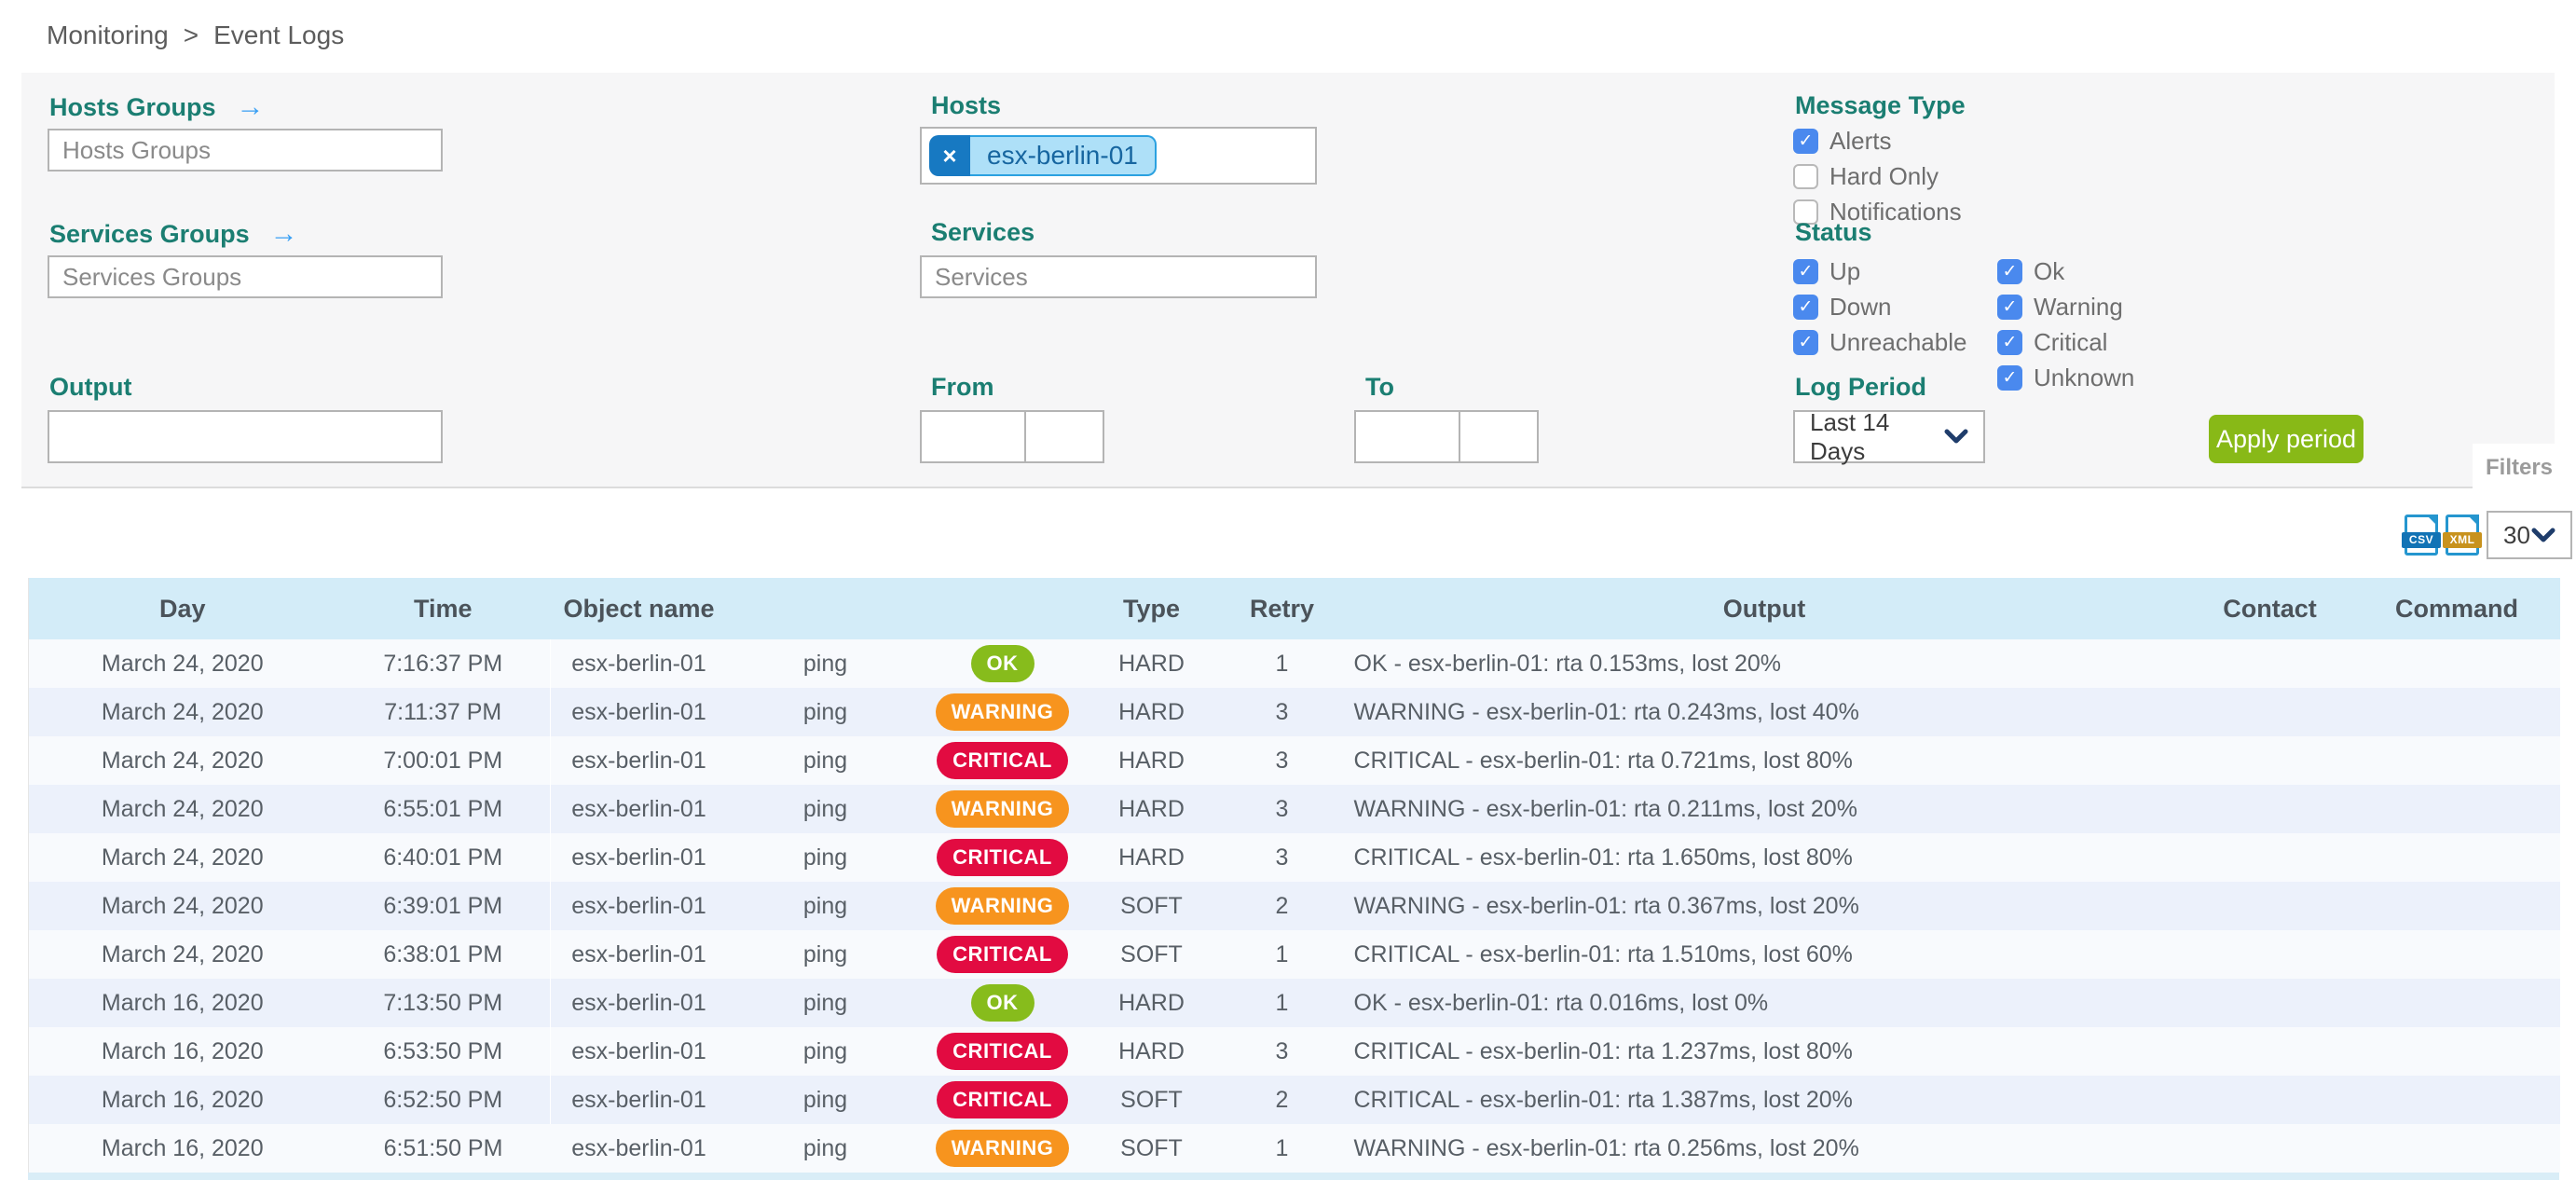 Image resolution: width=2576 pixels, height=1180 pixels. What do you see at coordinates (443, 1147) in the screenshot?
I see `cell-time: 6:51:50 PM` at bounding box center [443, 1147].